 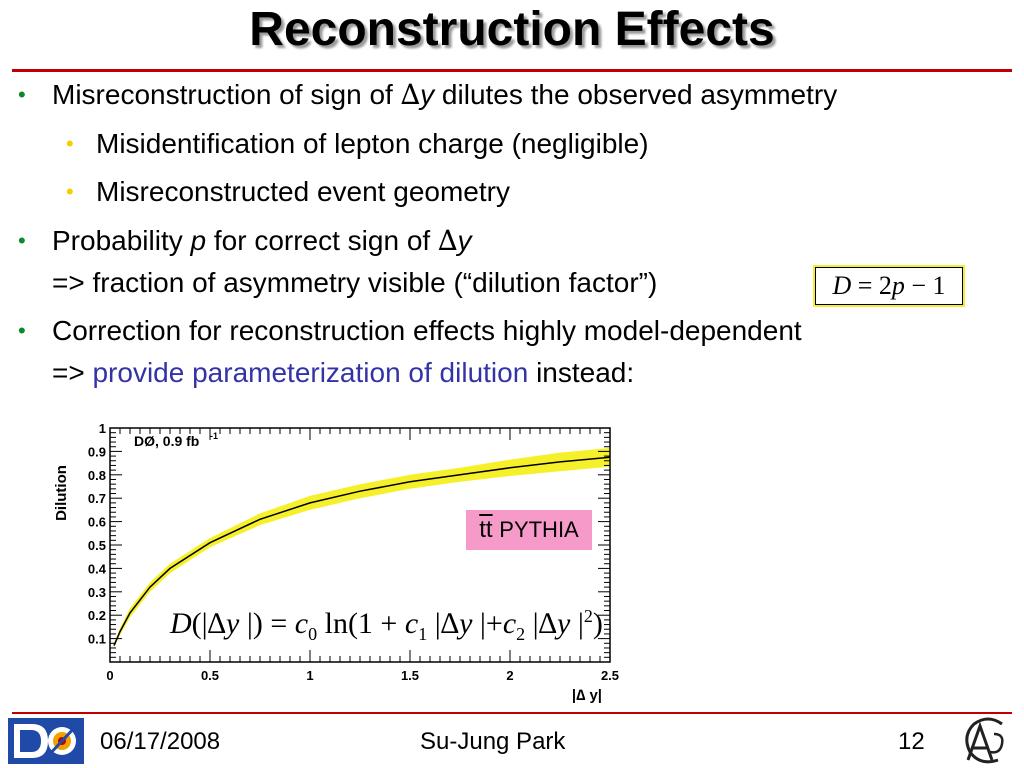 What do you see at coordinates (97, 639) in the screenshot?
I see `y-tick-label: 0.1` at bounding box center [97, 639].